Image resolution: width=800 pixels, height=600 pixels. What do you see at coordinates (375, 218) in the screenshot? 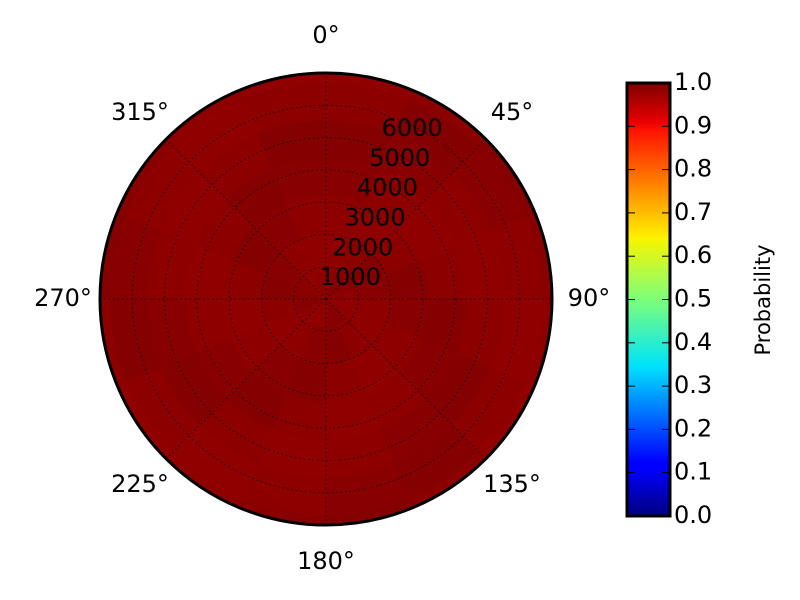
I see `r-tick-label: 3000` at bounding box center [375, 218].